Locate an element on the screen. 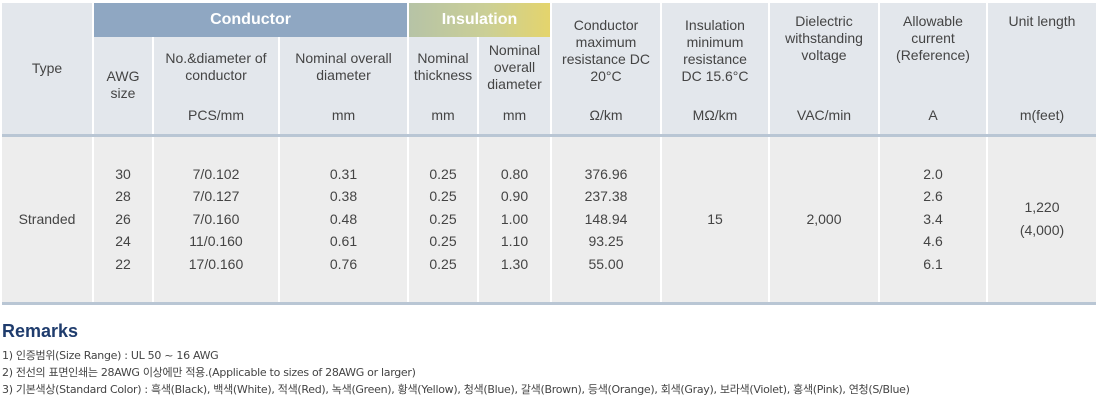  header-thickness-label: Nominal thickness is located at coordinates (443, 66).